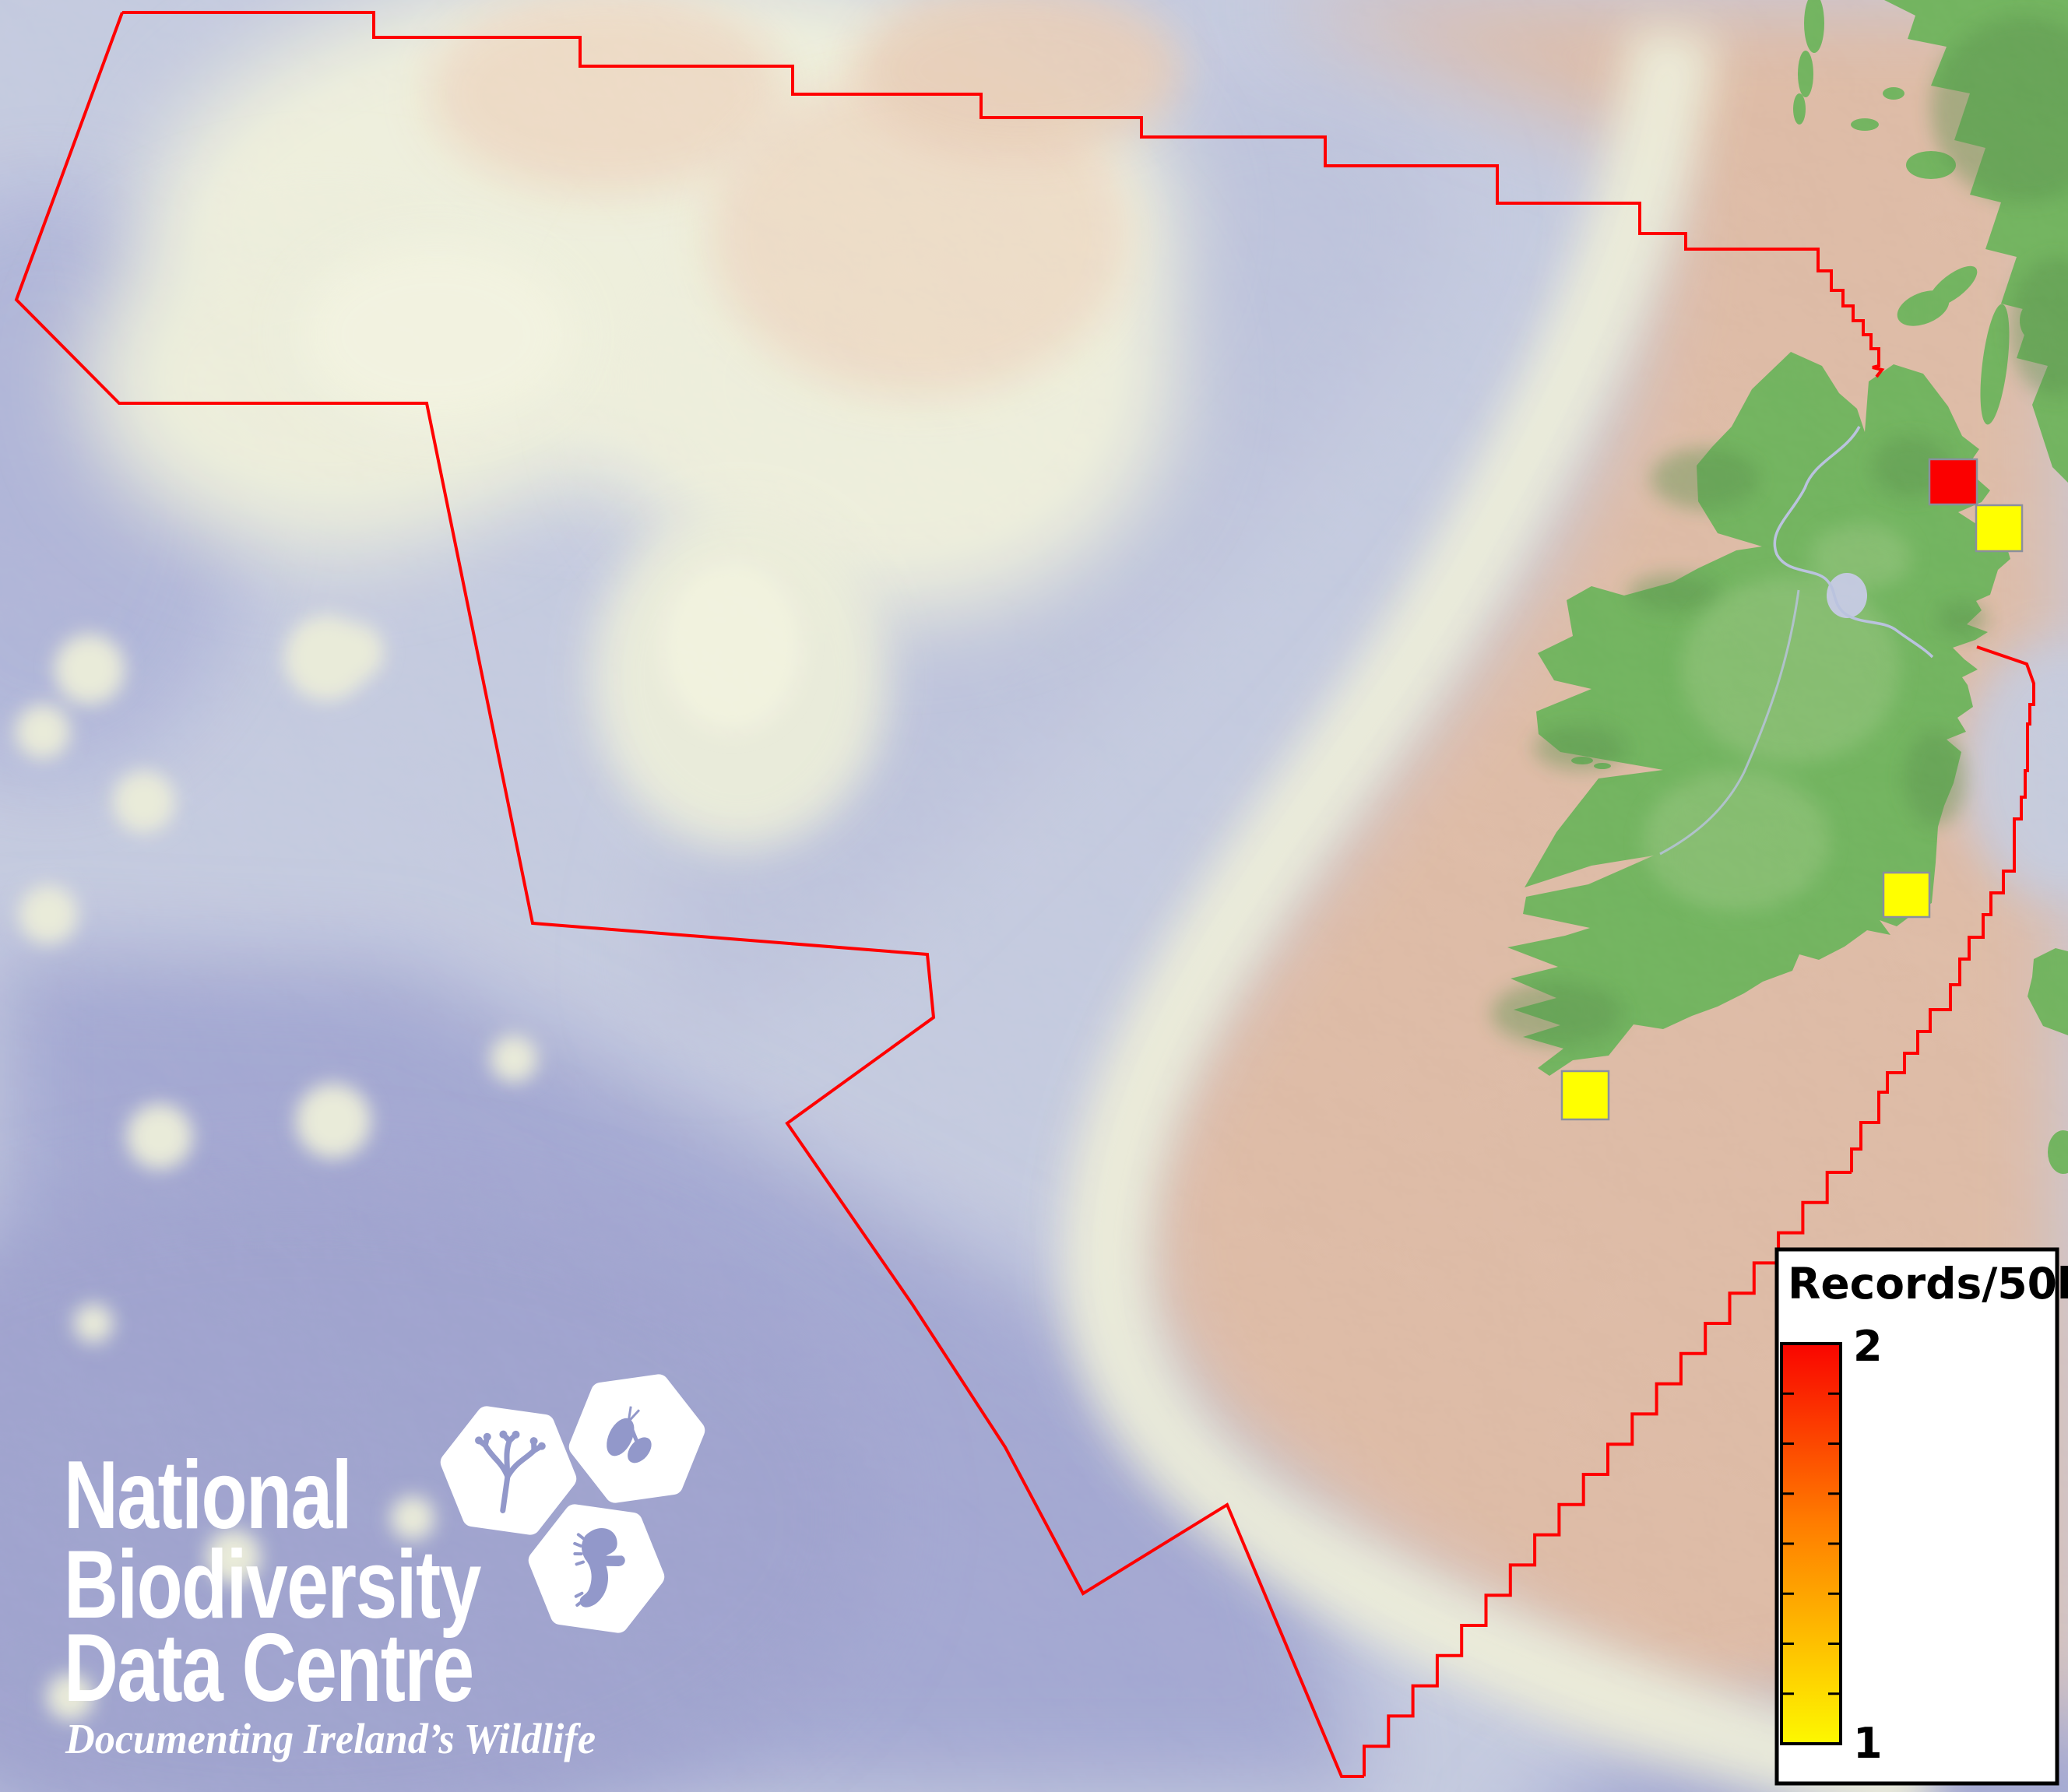 The image size is (2068, 1792). I want to click on logo-line-1: National, so click(207, 1494).